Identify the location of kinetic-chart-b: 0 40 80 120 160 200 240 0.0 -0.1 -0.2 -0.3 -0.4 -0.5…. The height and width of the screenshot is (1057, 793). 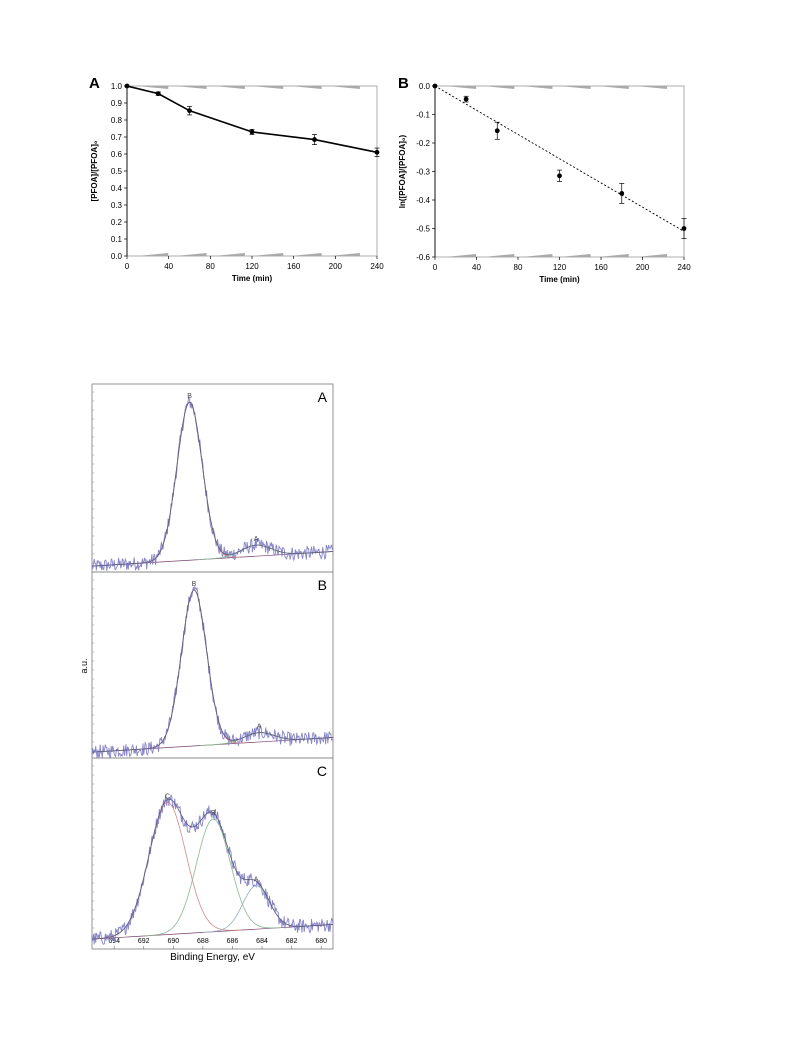
(544, 183).